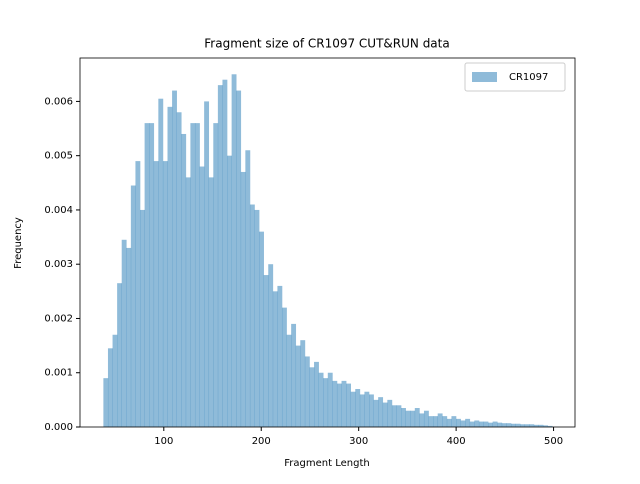 This screenshot has height=484, width=640. Describe the element at coordinates (163, 441) in the screenshot. I see `x-tick-label: 100` at that location.